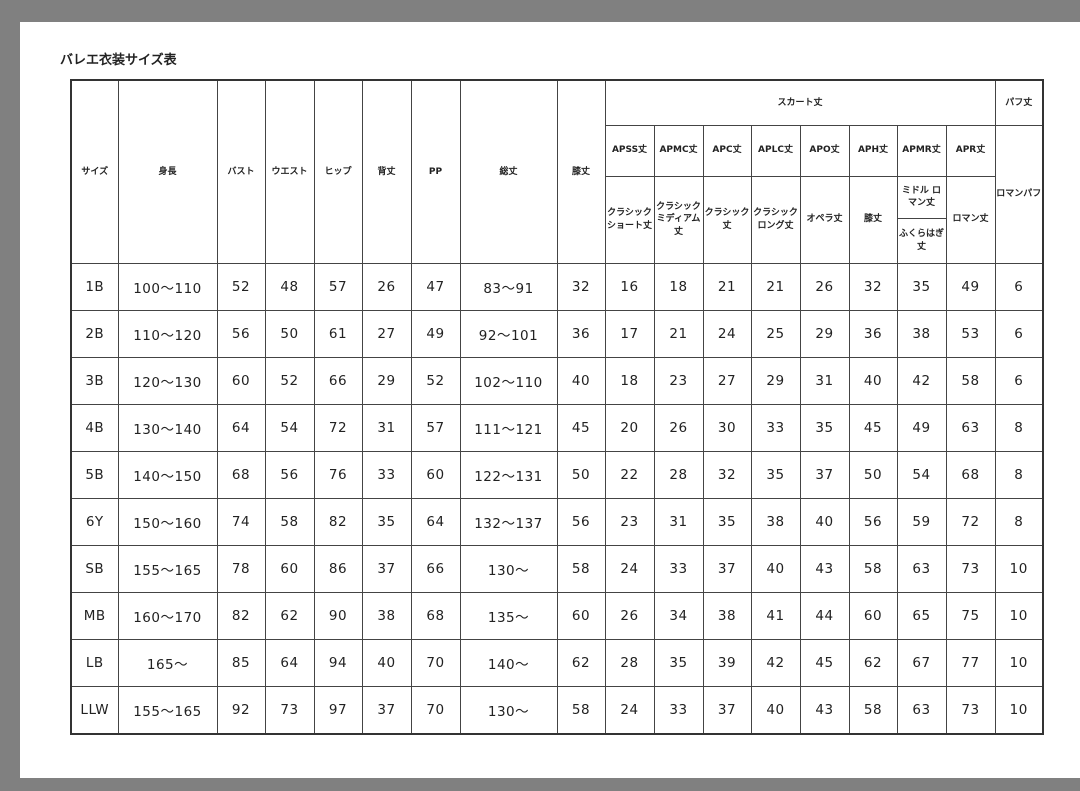 This screenshot has width=1080, height=791. I want to click on value-cell: 165〜, so click(167, 662).